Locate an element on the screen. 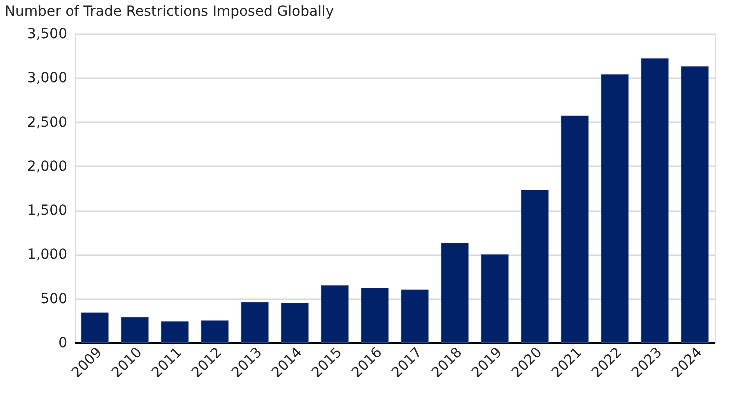 The width and height of the screenshot is (733, 410). y-tick-label: 500 is located at coordinates (54, 299).